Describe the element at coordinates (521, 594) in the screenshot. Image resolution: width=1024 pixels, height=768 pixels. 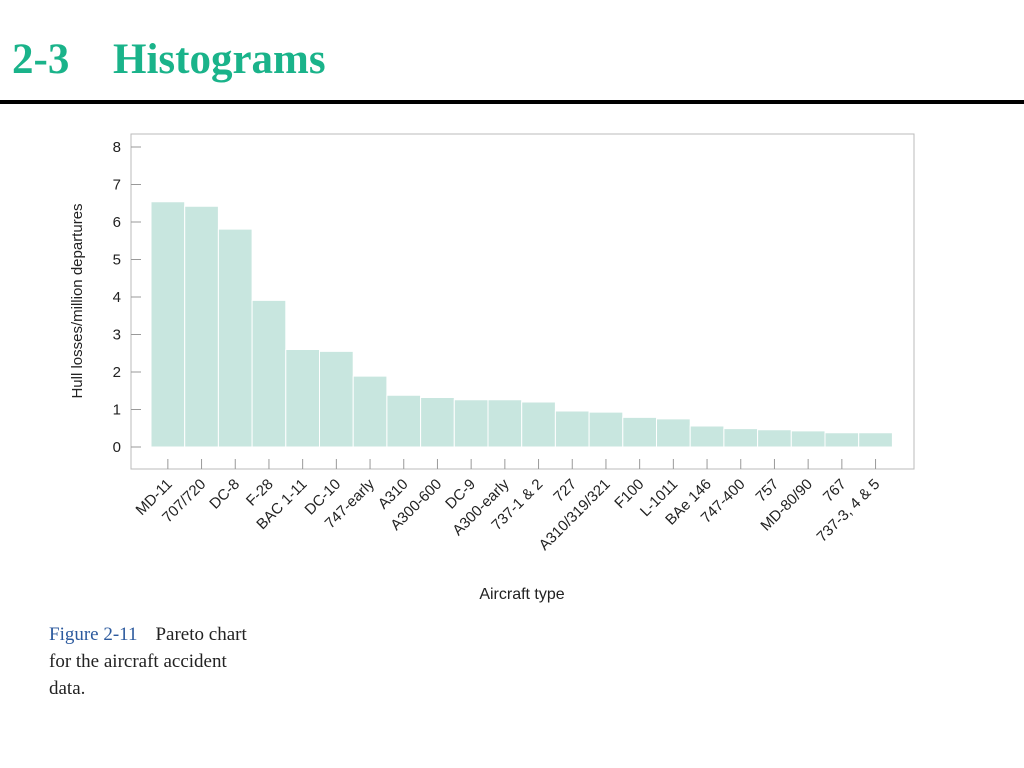
I see `x-axis-label: Aircraft type` at that location.